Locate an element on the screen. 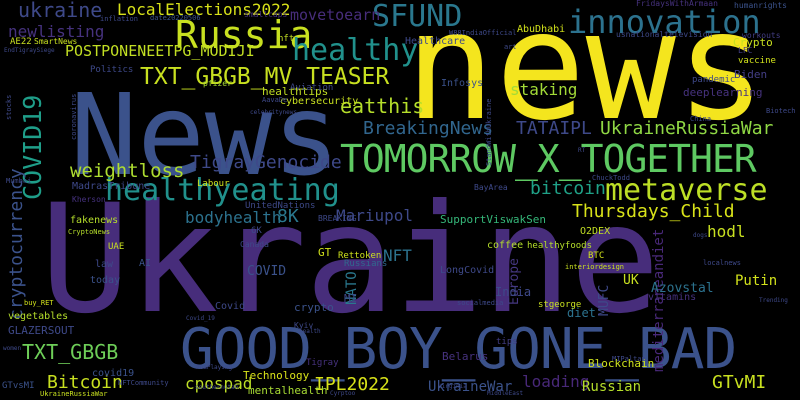 The width and height of the screenshot is (800, 400). word: vaccine is located at coordinates (757, 61).